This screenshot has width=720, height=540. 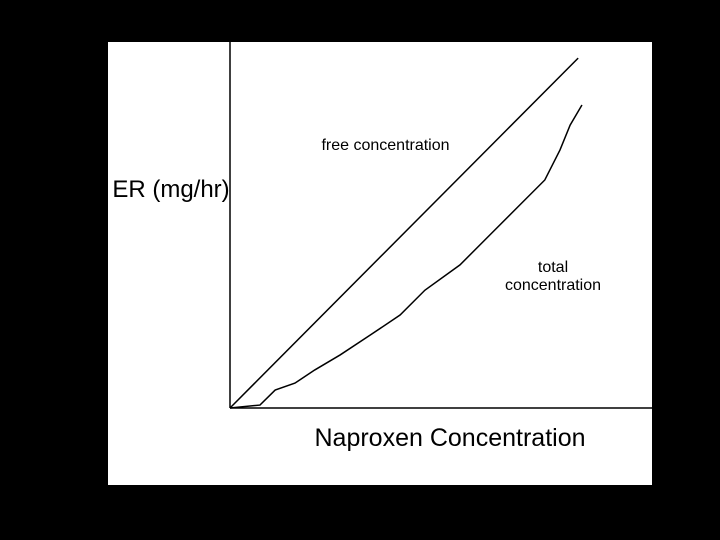 What do you see at coordinates (171, 189) in the screenshot?
I see `y-axis-label: ER (mg/hr)` at bounding box center [171, 189].